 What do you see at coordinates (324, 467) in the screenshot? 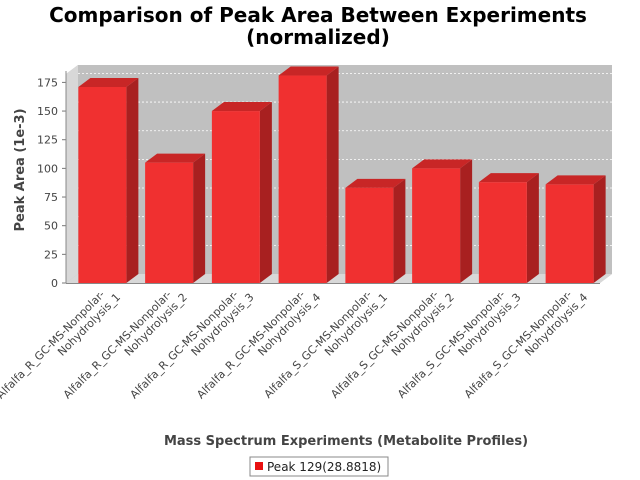
I see `legend-label: Peak 129(28.8818)` at bounding box center [324, 467].